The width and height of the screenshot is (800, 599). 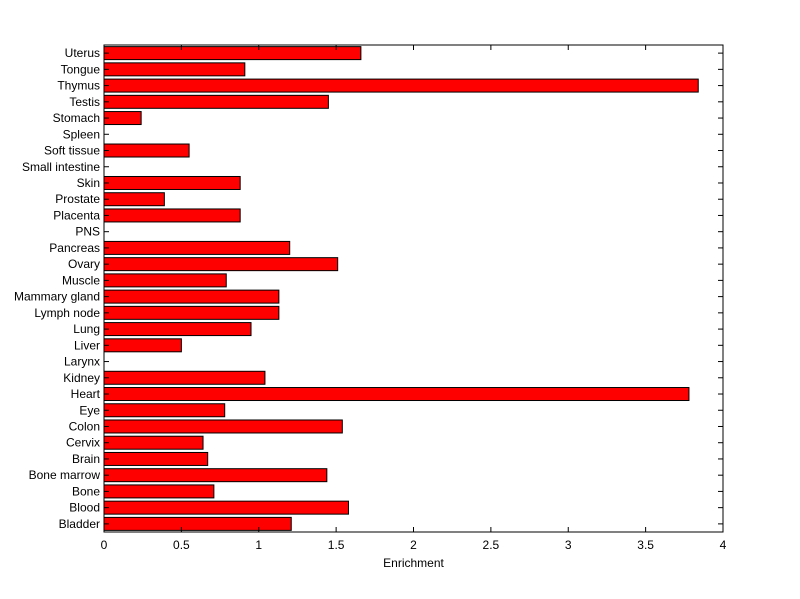 I want to click on bar-stomach, so click(x=122, y=118).